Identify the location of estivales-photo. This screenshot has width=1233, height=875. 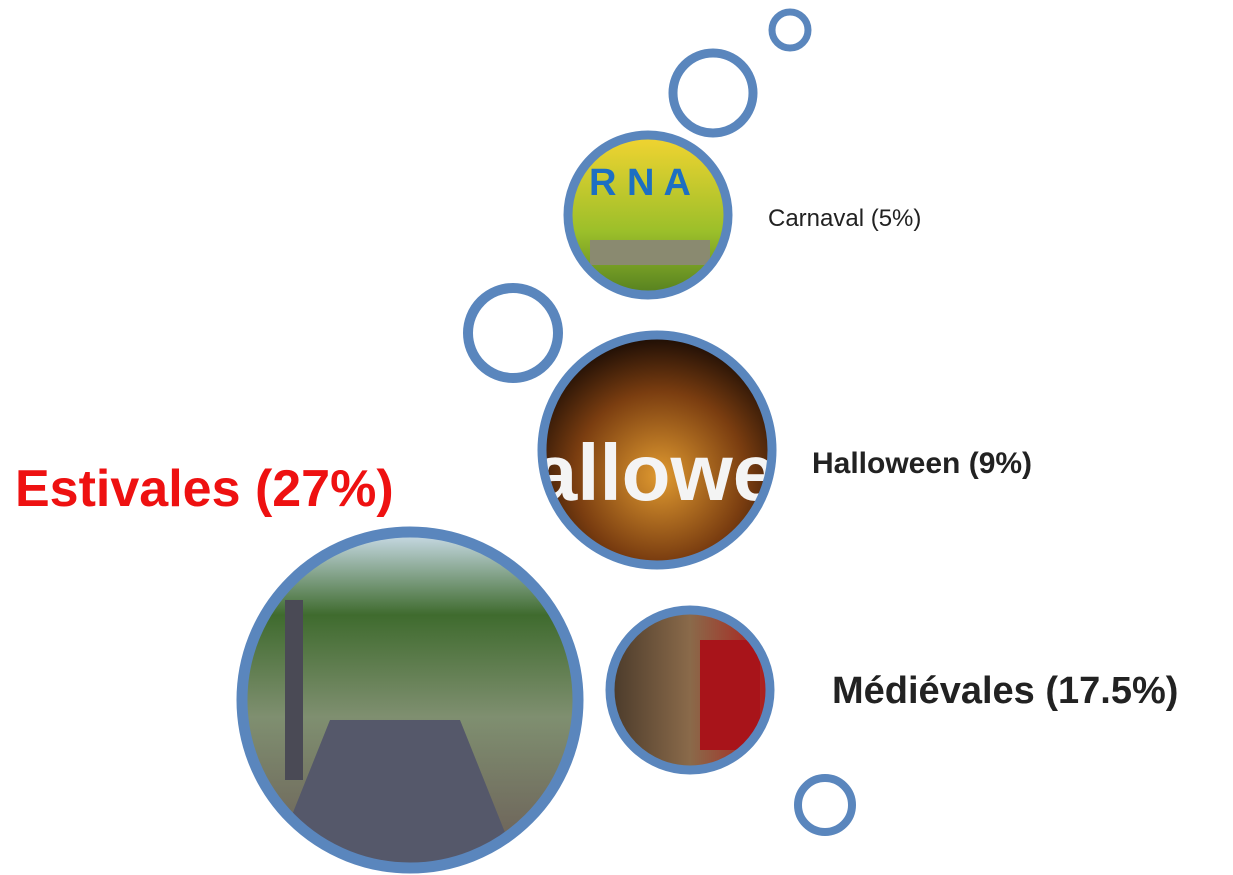
(410, 700).